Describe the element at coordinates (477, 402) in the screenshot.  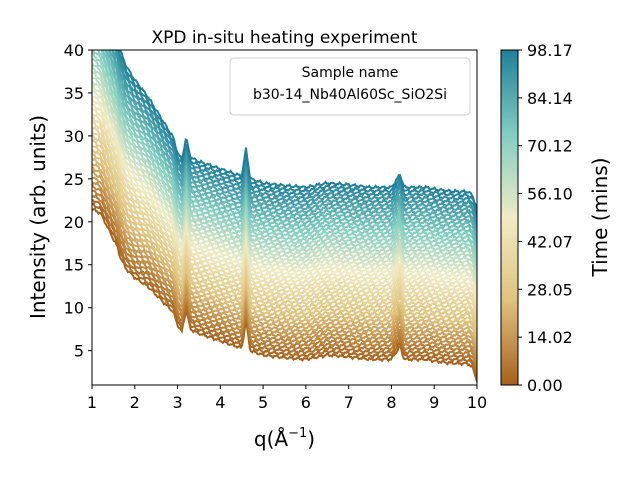
I see `x-tick-label: 10` at that location.